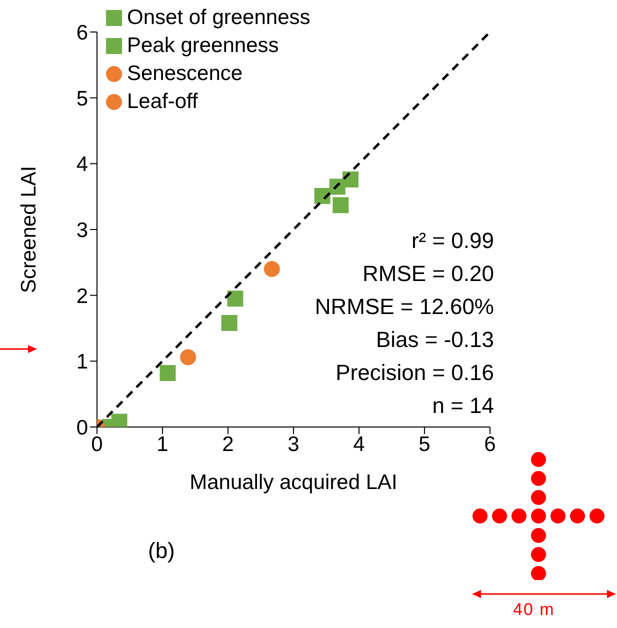  I want to click on legend-label: Senescence, so click(185, 74).